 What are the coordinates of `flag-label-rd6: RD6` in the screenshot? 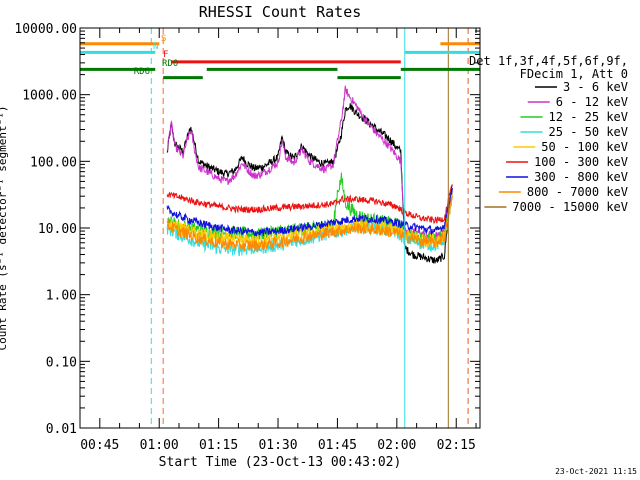 It's located at (142, 72).